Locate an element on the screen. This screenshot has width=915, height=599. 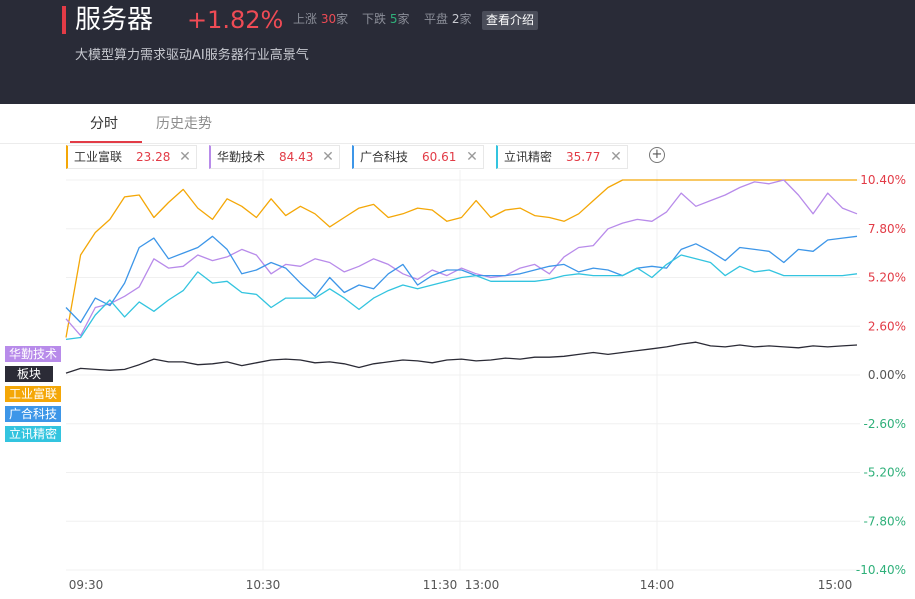
title-accent-bar is located at coordinates (64, 20).